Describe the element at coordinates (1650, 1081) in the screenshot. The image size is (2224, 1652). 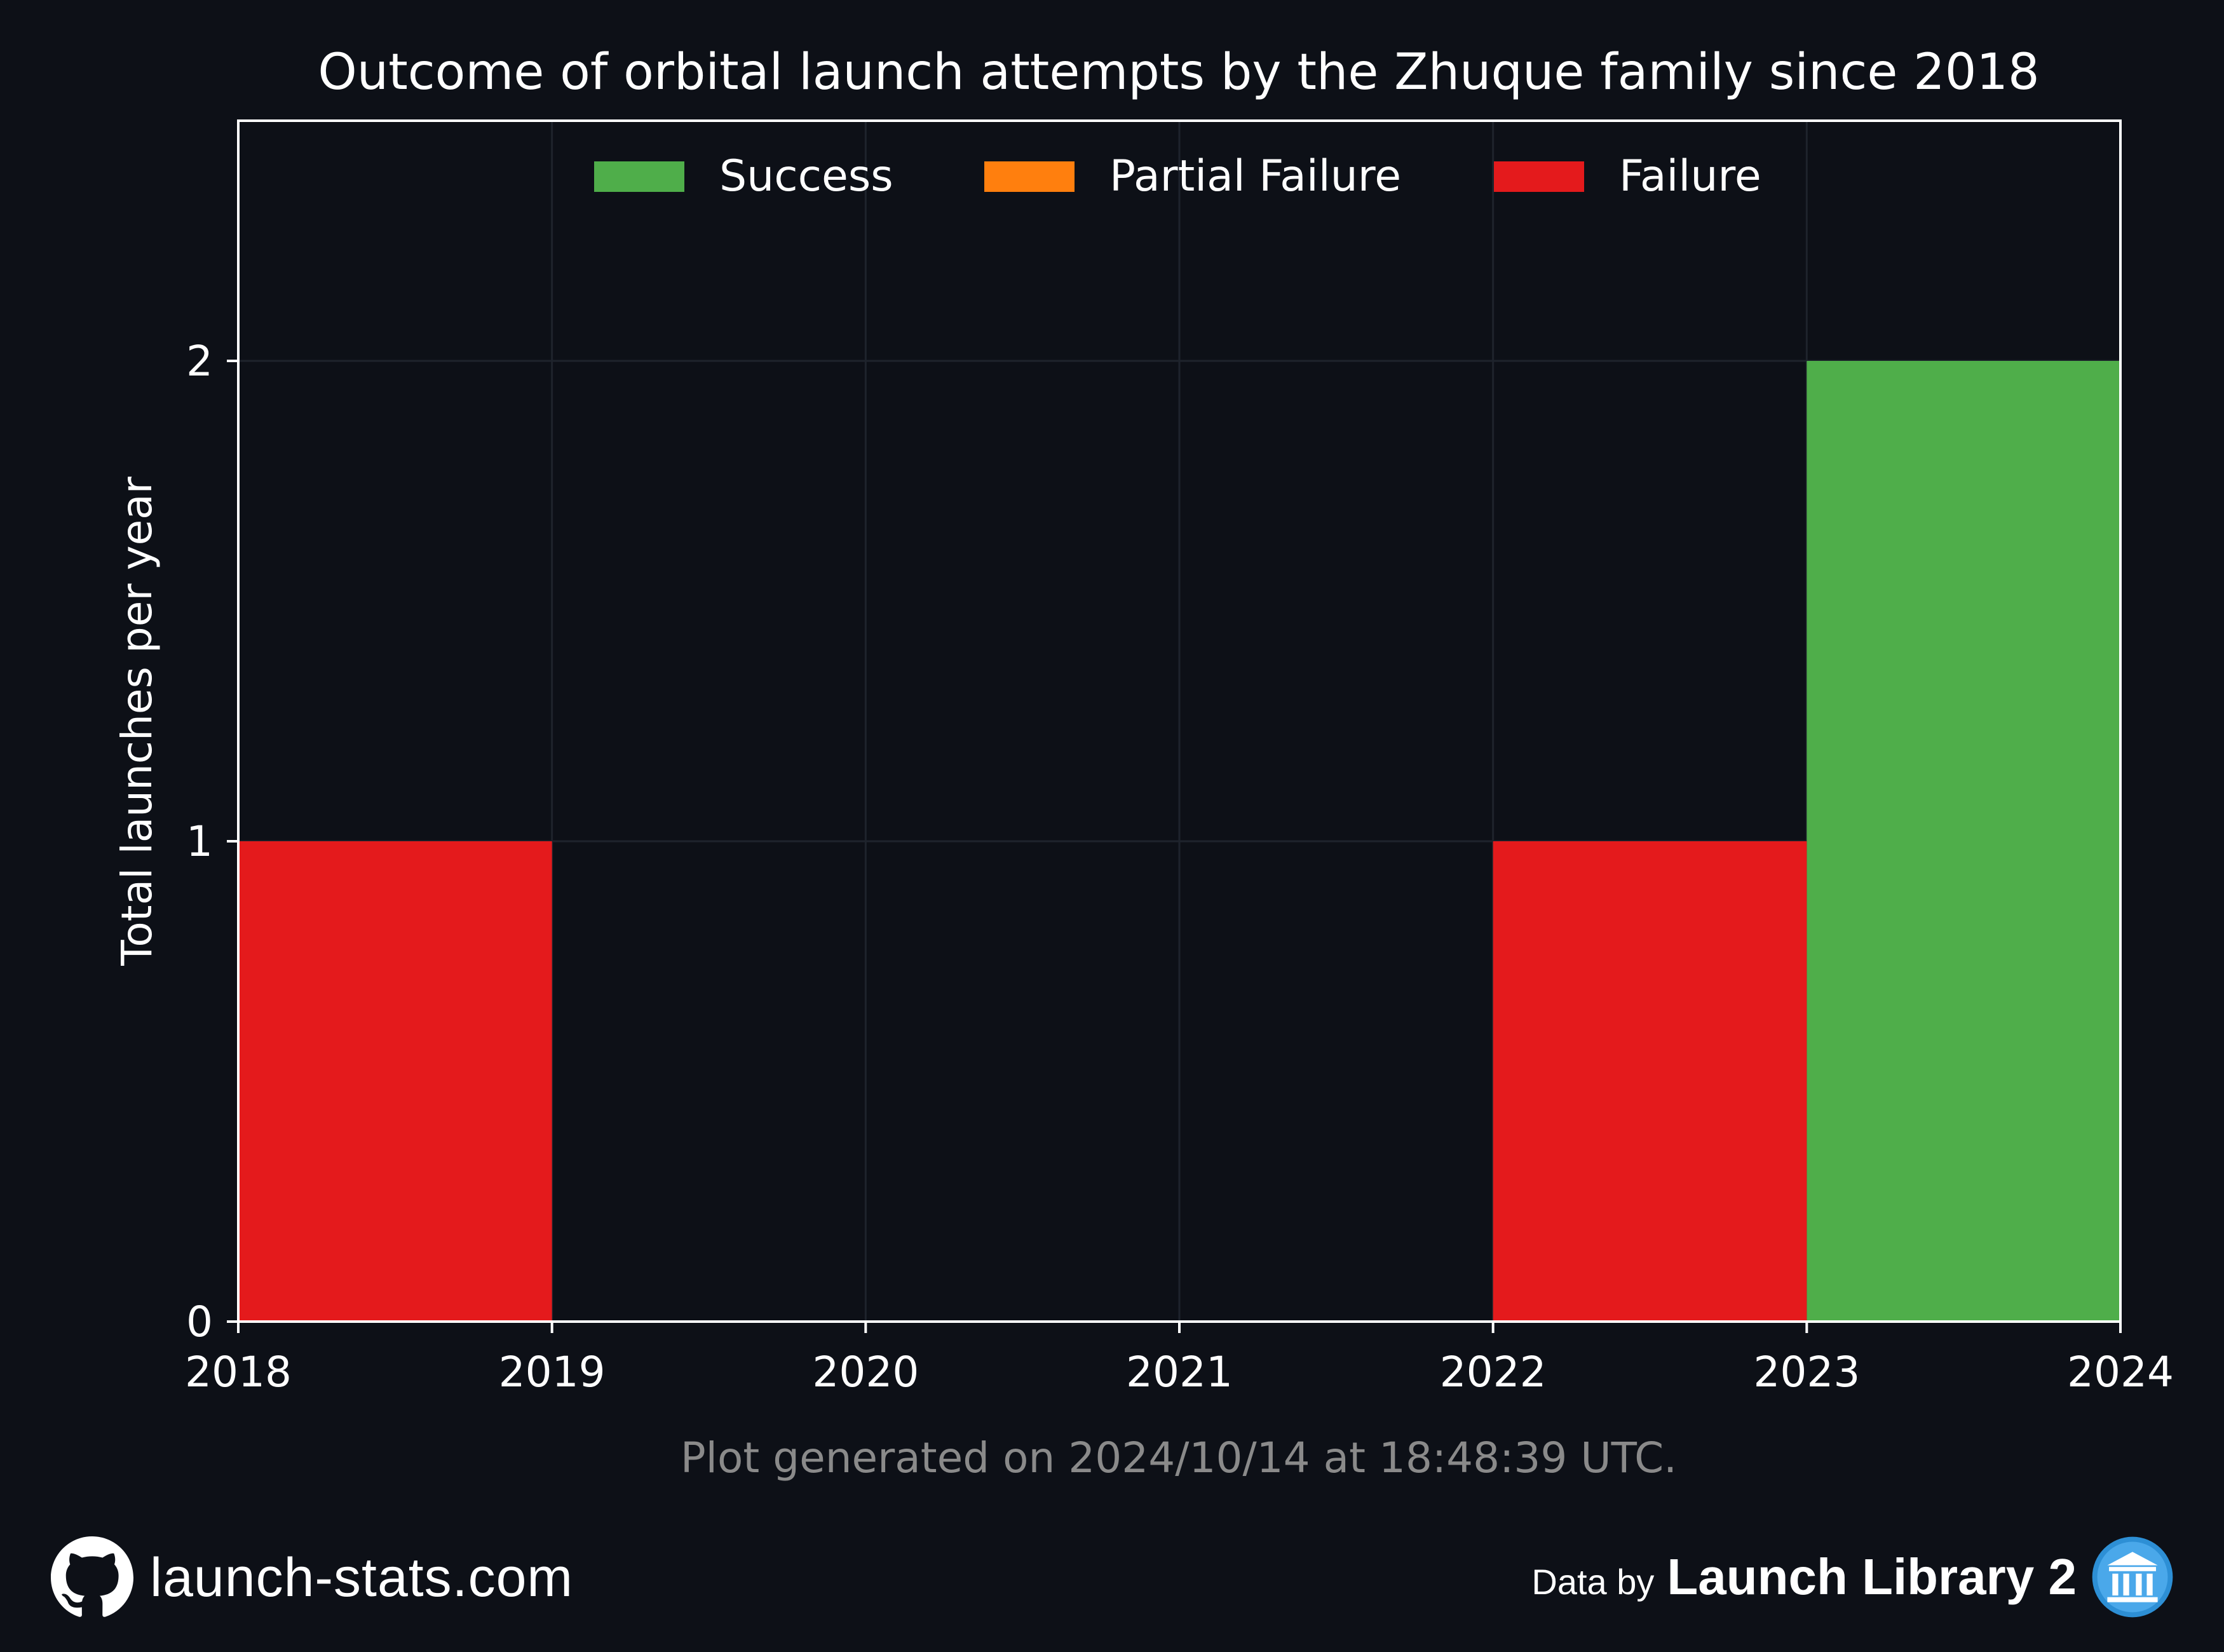
I see `bar-failure-2022` at that location.